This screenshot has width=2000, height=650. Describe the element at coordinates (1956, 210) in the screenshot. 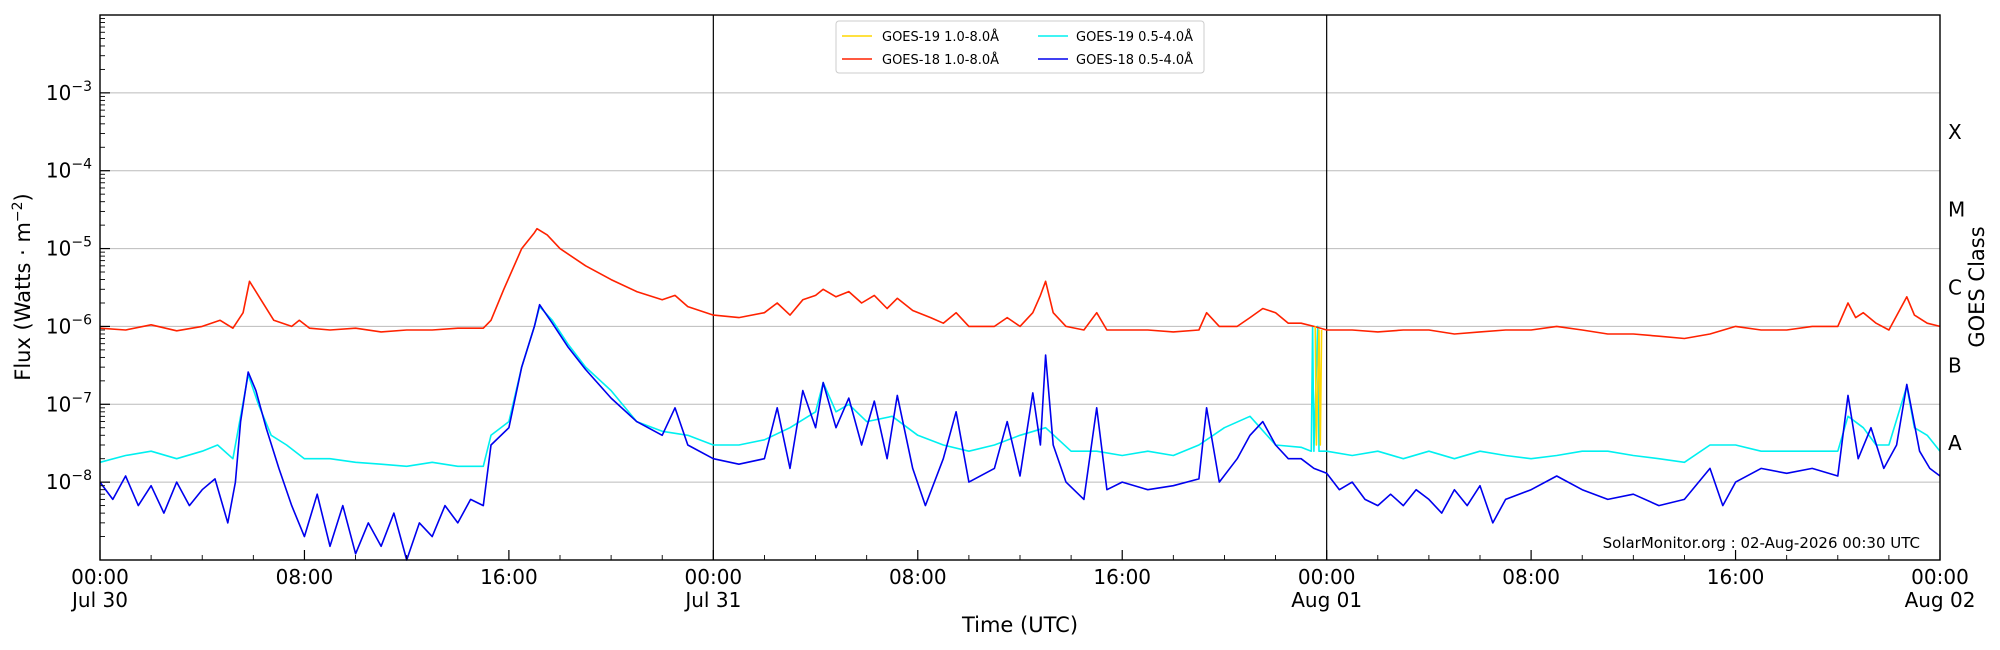

I see `goes-class-label: M` at that location.